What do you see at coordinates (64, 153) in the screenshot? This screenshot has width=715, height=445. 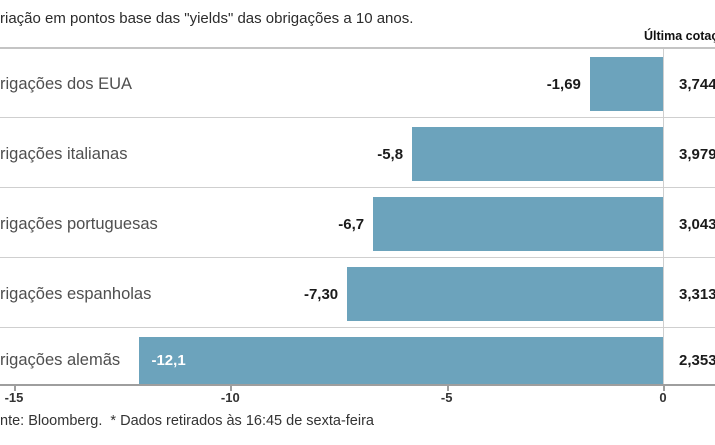 I see `row-label-1: rigações italianas` at bounding box center [64, 153].